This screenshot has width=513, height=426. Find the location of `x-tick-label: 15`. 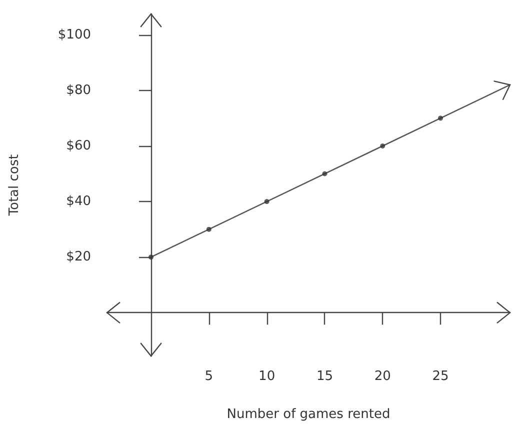

x-tick-label: 15 is located at coordinates (324, 376).